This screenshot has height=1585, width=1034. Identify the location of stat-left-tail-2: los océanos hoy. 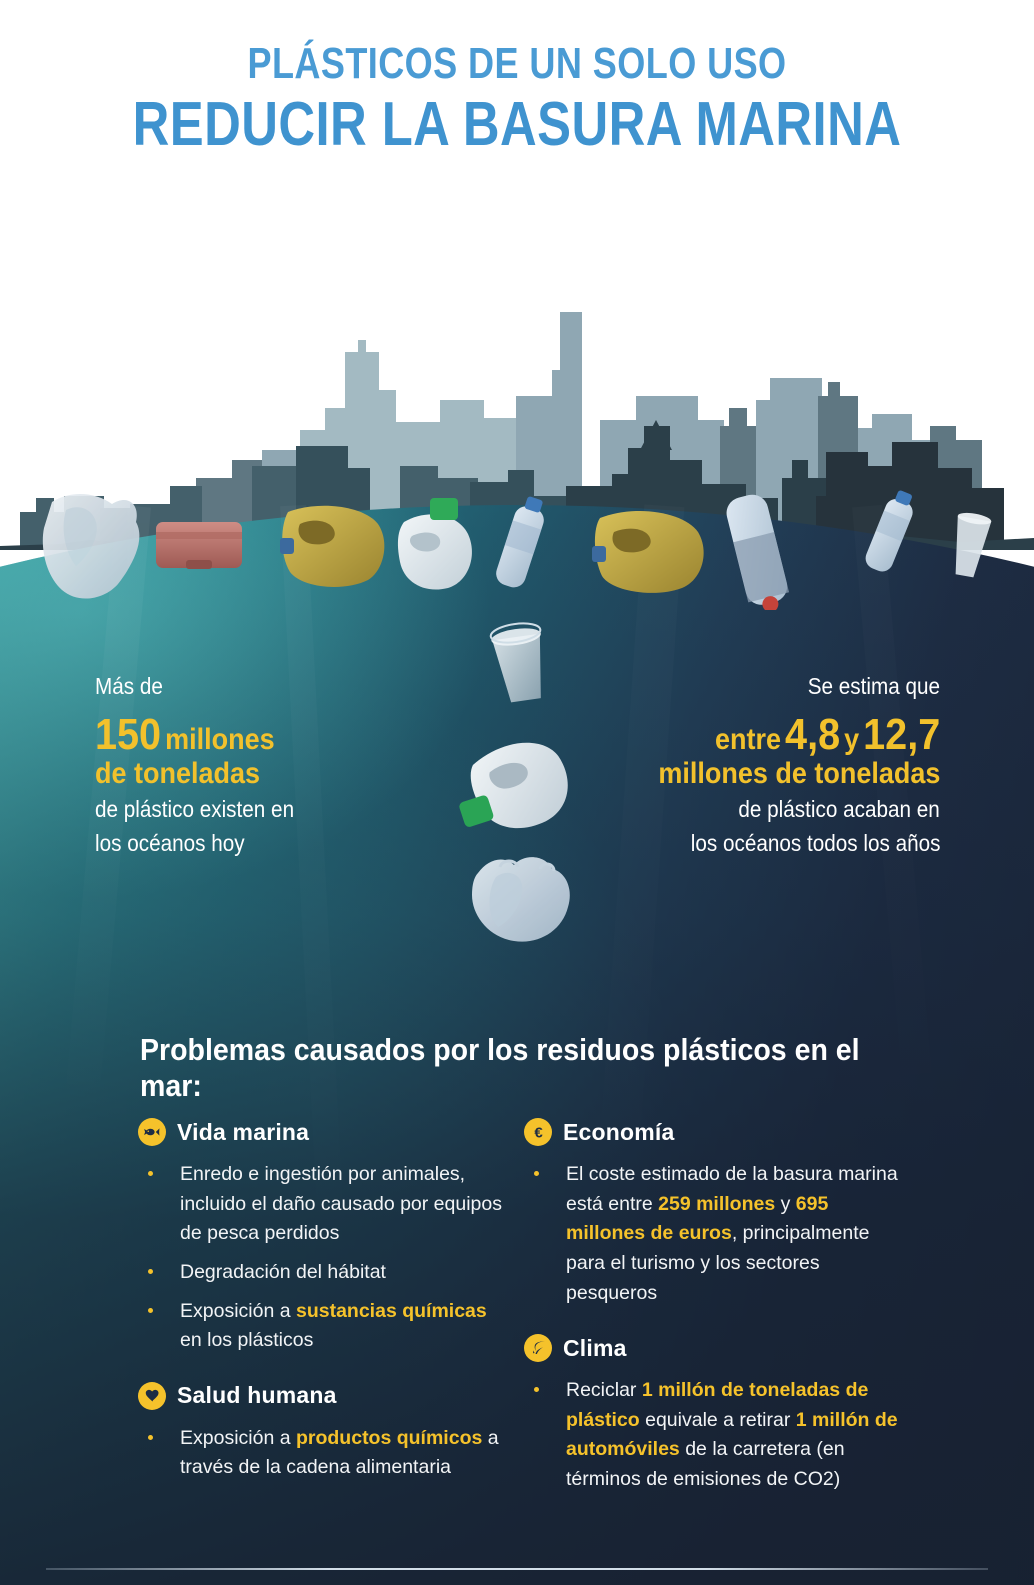
(170, 842).